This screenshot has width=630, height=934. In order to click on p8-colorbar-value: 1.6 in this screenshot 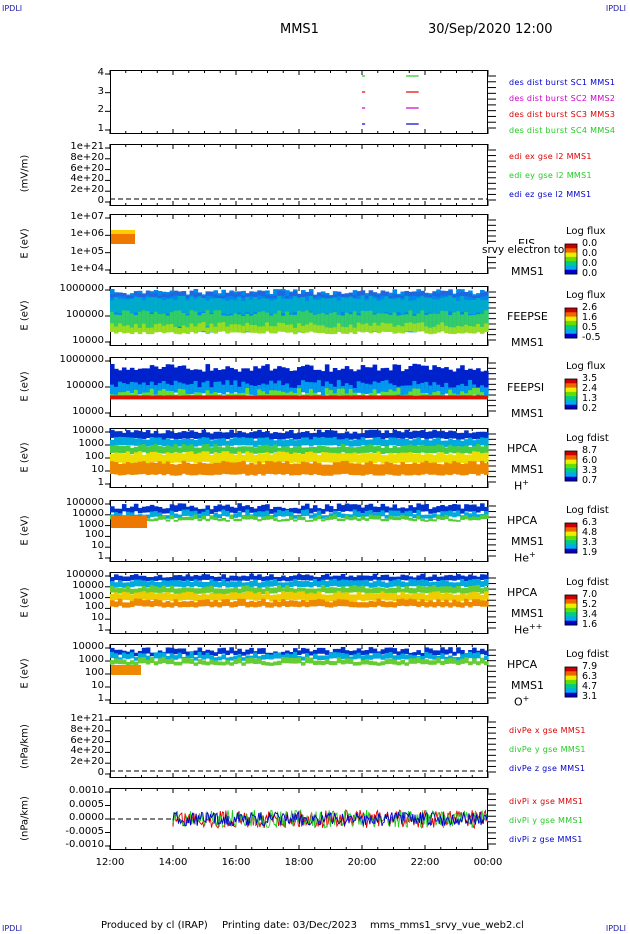, I will do `click(590, 624)`.